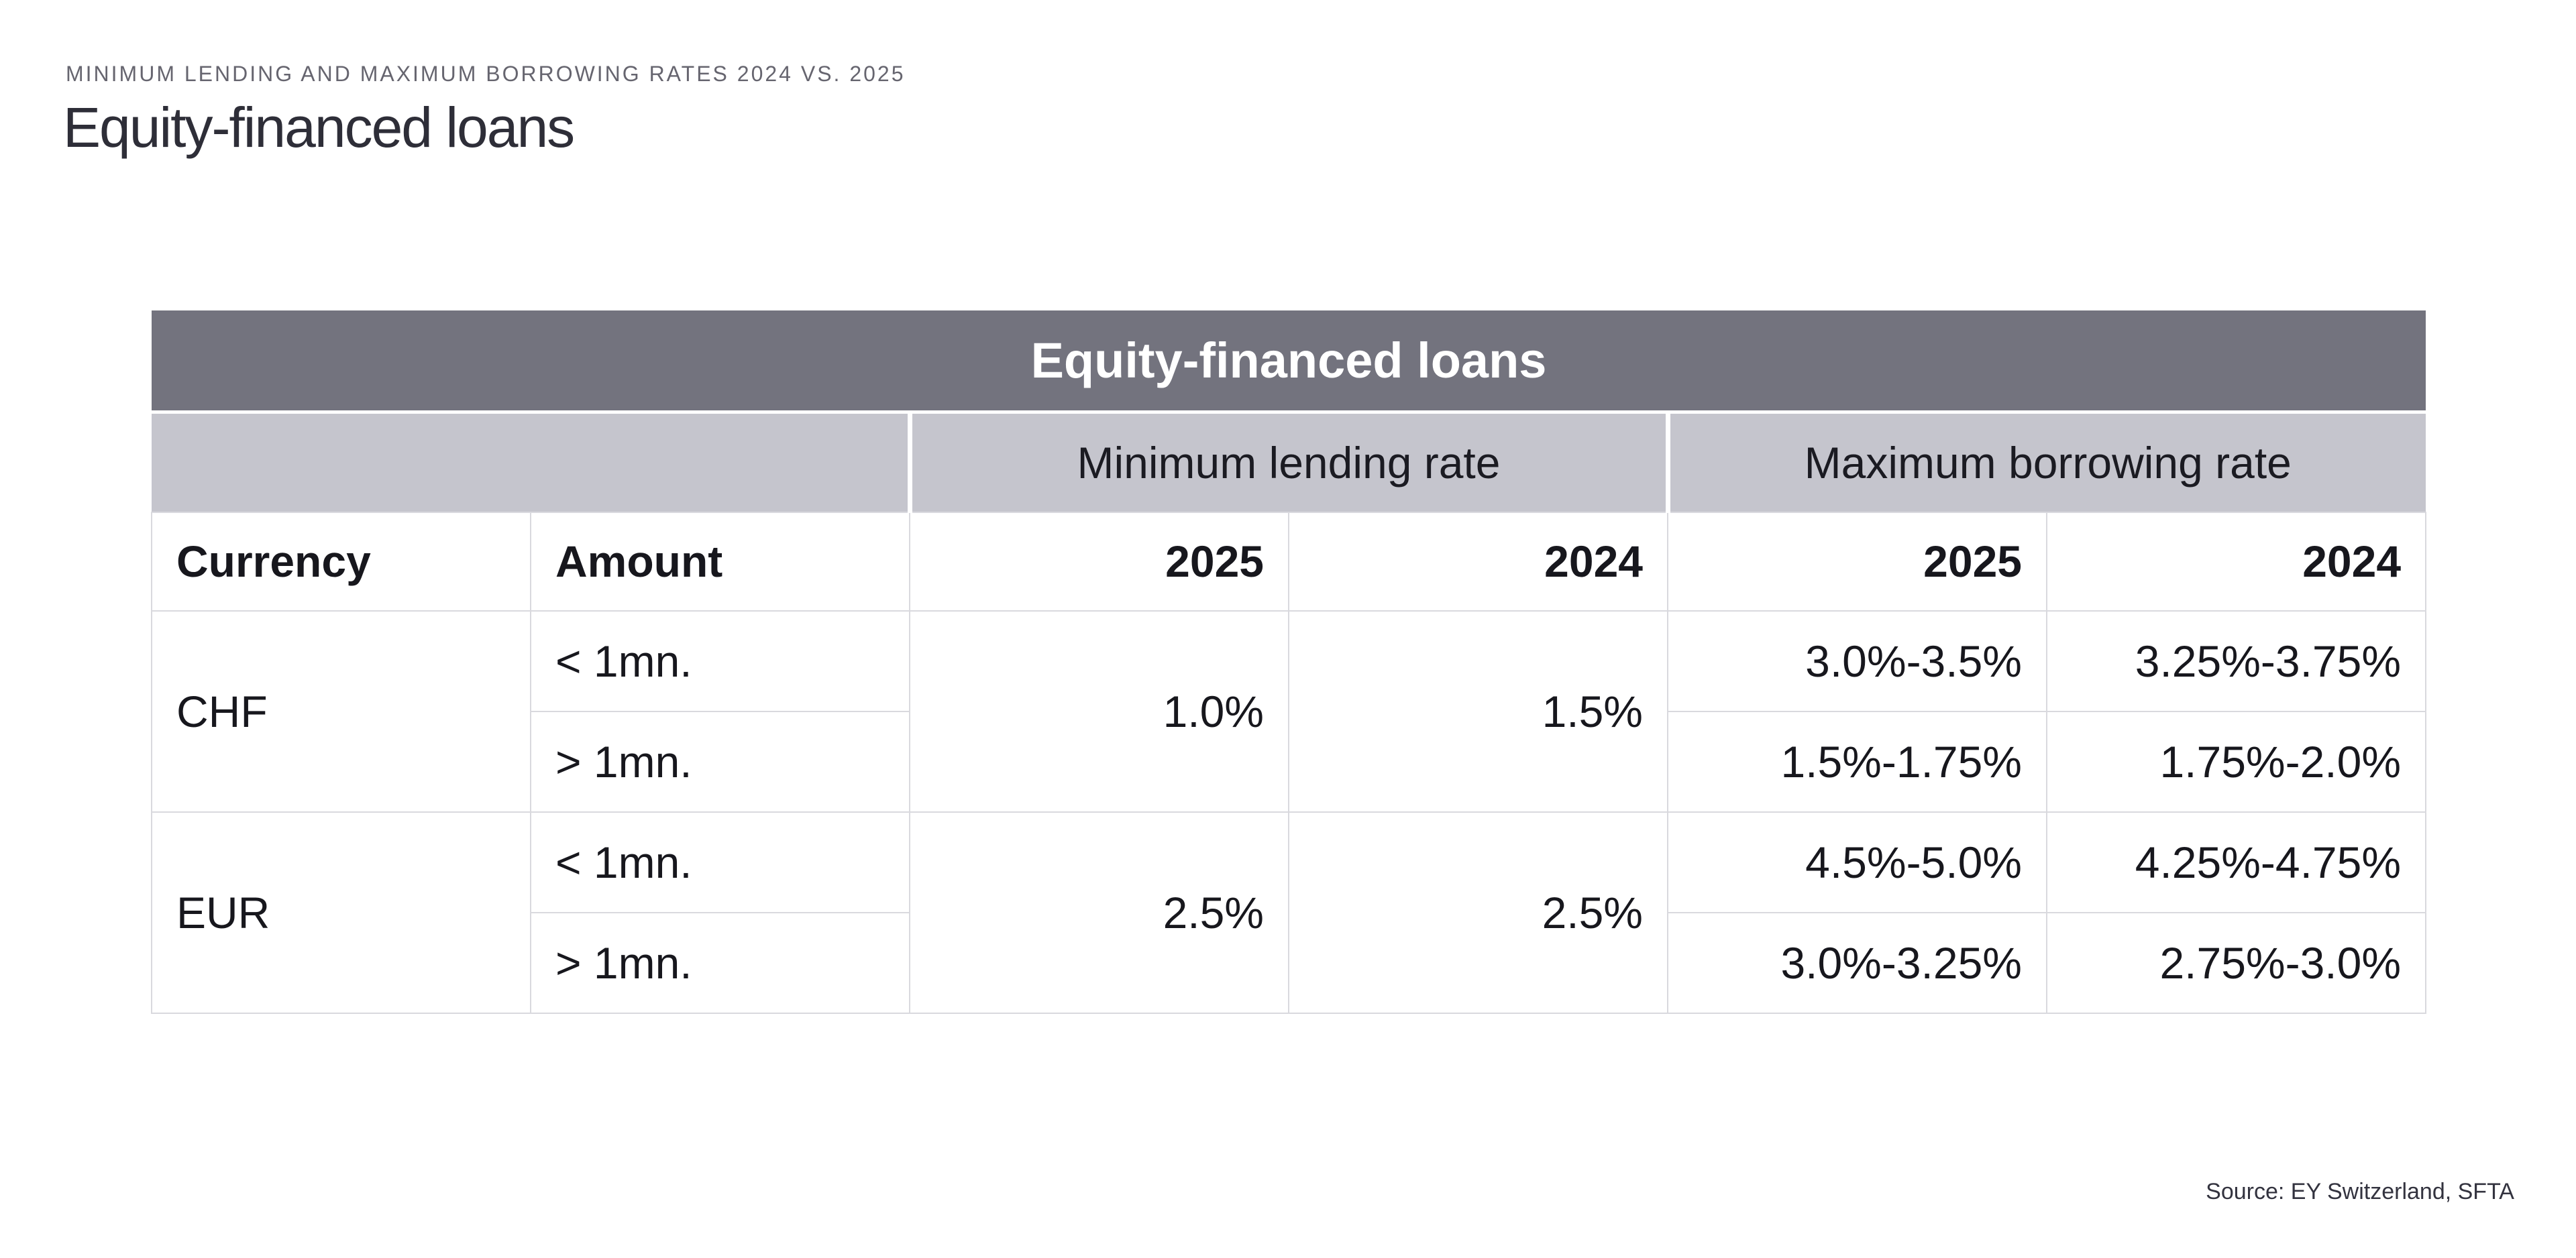 The width and height of the screenshot is (2576, 1258). I want to click on group-header-minimum-lending-rate: Minimum lending rate, so click(1287, 461).